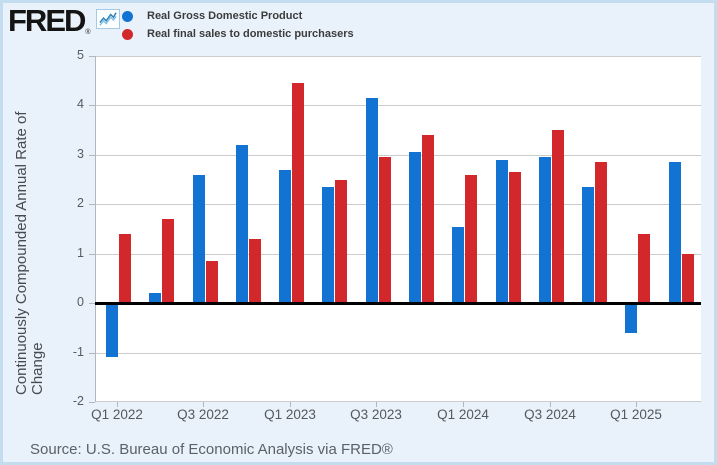  What do you see at coordinates (78, 352) in the screenshot?
I see `y-tick-label--1: -1` at bounding box center [78, 352].